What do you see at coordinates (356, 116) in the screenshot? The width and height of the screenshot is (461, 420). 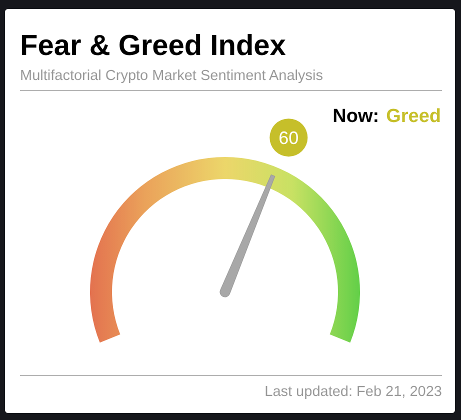 I see `text: Now:` at bounding box center [356, 116].